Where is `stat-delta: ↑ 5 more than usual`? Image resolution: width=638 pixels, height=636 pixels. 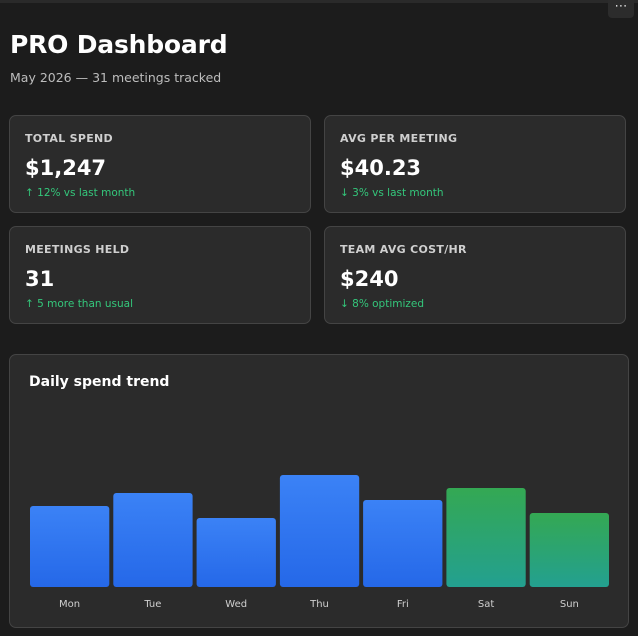
stat-delta: ↑ 5 more than usual is located at coordinates (79, 304).